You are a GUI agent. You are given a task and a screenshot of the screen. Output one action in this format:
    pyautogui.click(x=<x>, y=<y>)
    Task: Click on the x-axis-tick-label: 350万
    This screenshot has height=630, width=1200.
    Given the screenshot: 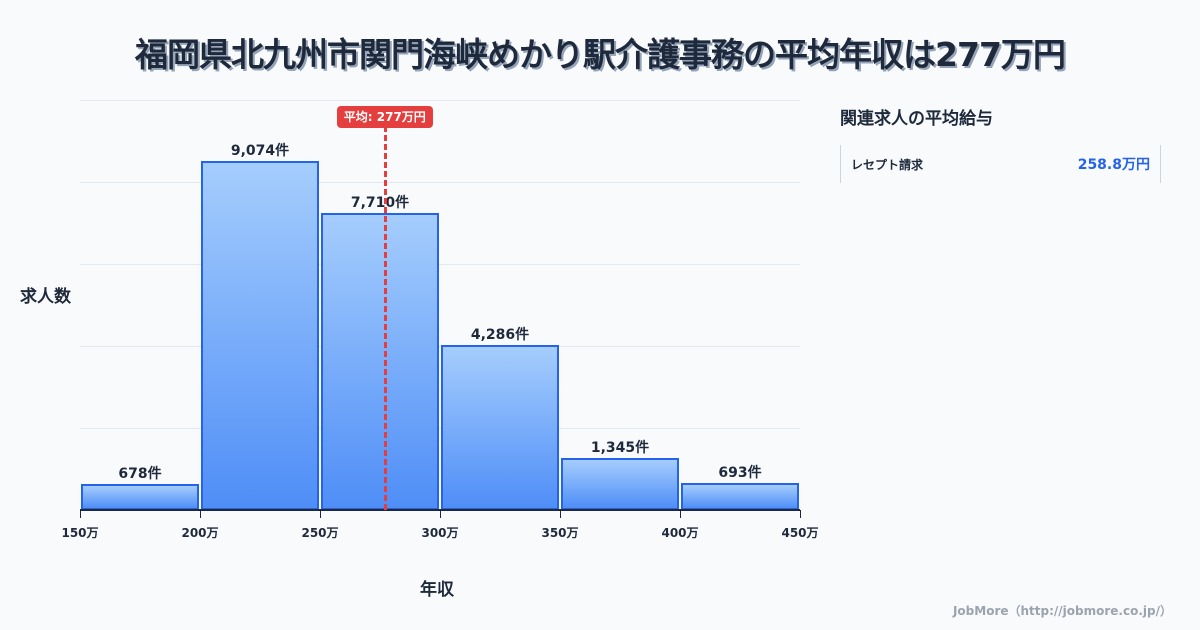 What is the action you would take?
    pyautogui.click(x=560, y=533)
    